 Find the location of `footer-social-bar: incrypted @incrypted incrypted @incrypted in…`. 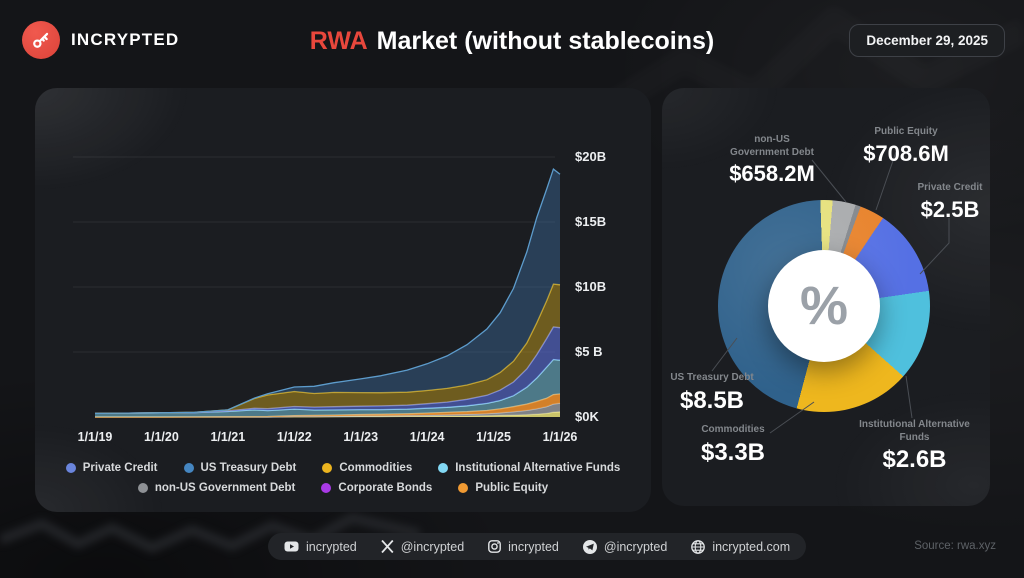

footer-social-bar: incrypted @incrypted incrypted @incrypted in… is located at coordinates (537, 546).